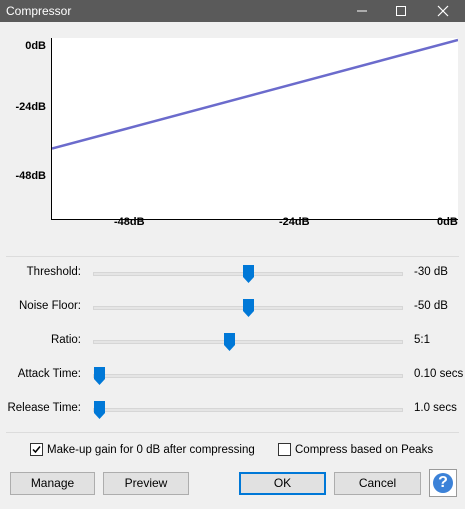  I want to click on title-bar: Compressor, so click(232, 11).